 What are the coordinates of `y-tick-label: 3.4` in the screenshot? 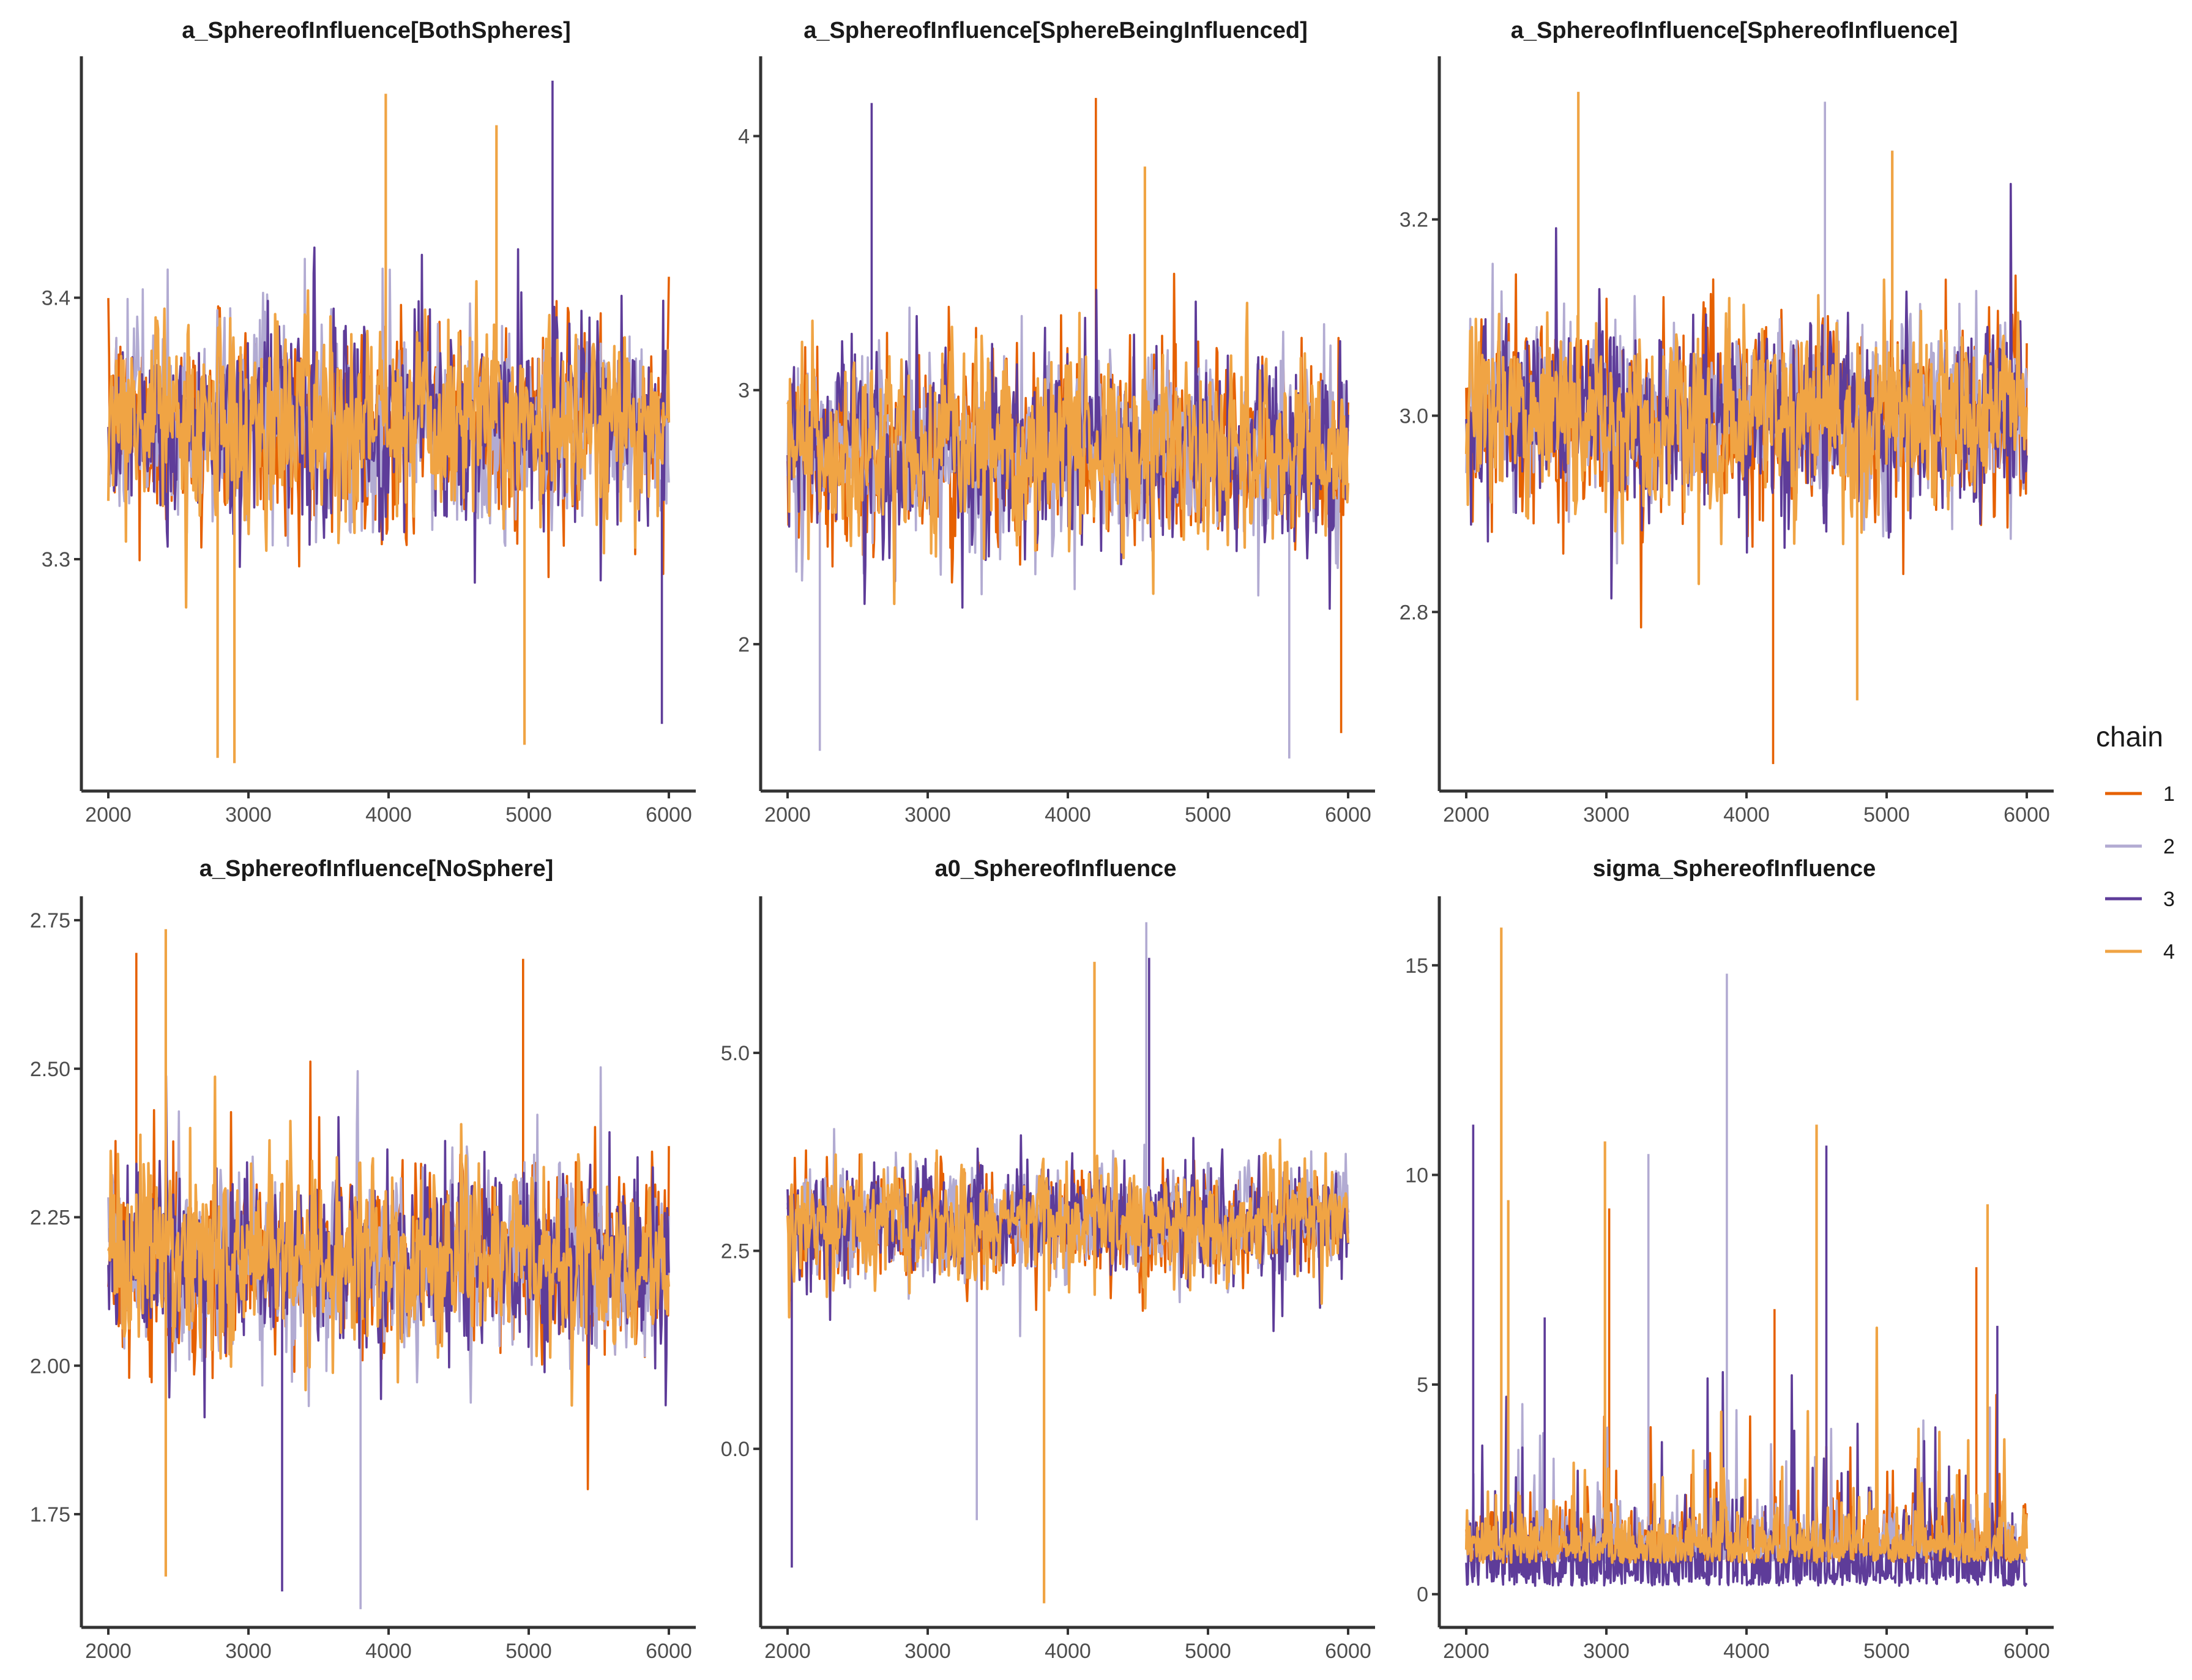 It's located at (56, 298).